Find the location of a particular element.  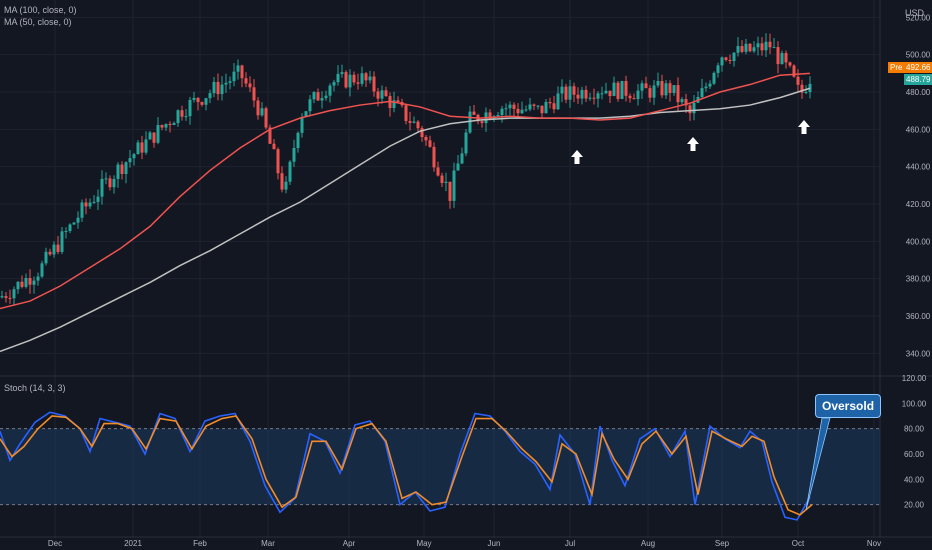

stoch-tick-label: 120.00 is located at coordinates (914, 378).